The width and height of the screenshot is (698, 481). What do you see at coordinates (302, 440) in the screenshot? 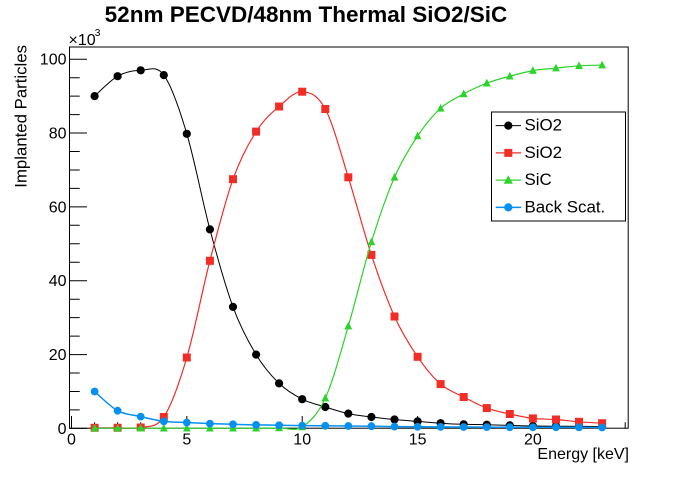
I see `svg-text: 10` at bounding box center [302, 440].